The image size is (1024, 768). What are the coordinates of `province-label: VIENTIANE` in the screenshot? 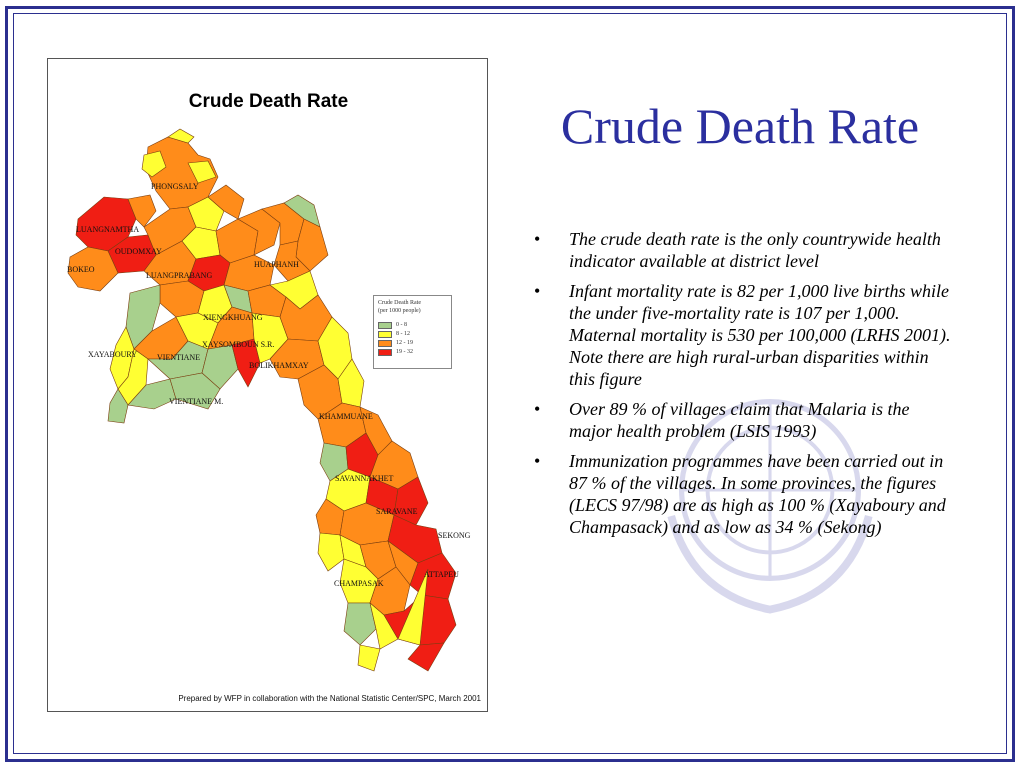 It's located at (179, 357).